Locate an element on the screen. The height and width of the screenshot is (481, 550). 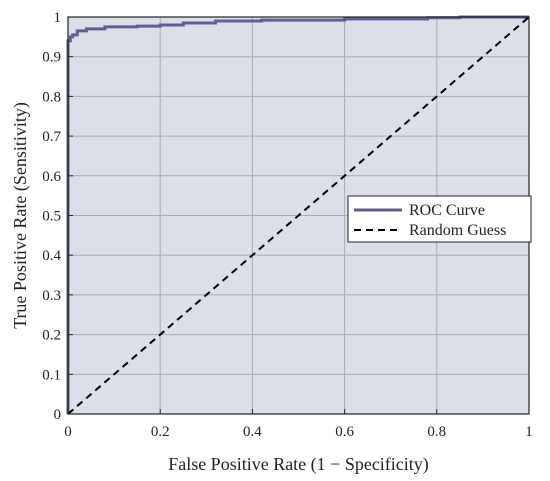
y-tick-label-4: 0.4 is located at coordinates (51, 256).